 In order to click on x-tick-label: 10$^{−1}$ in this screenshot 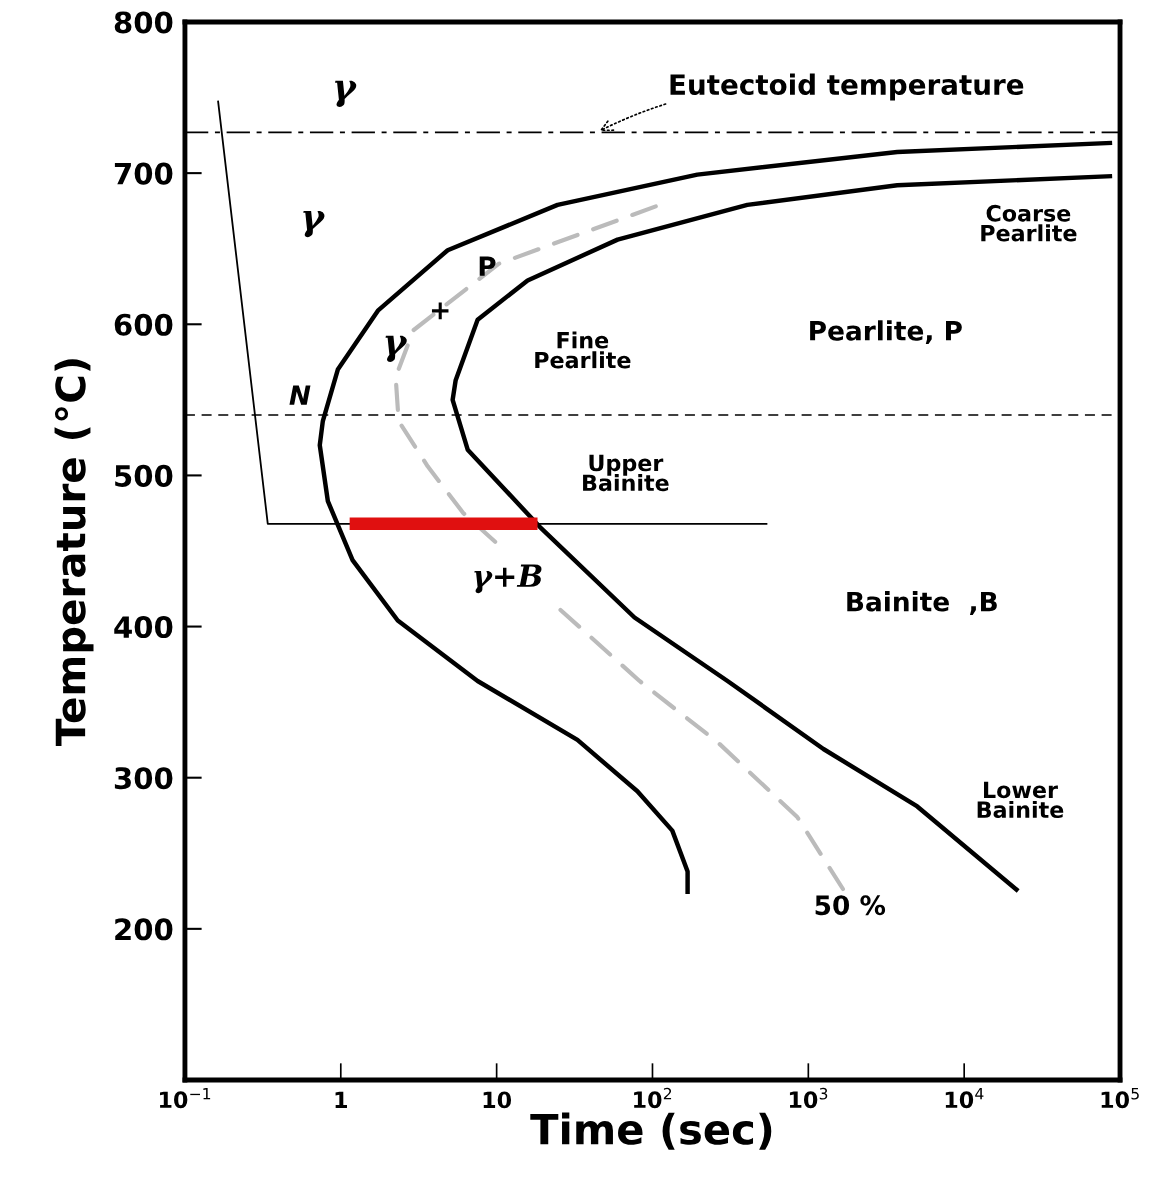, I will do `click(185, 1098)`.